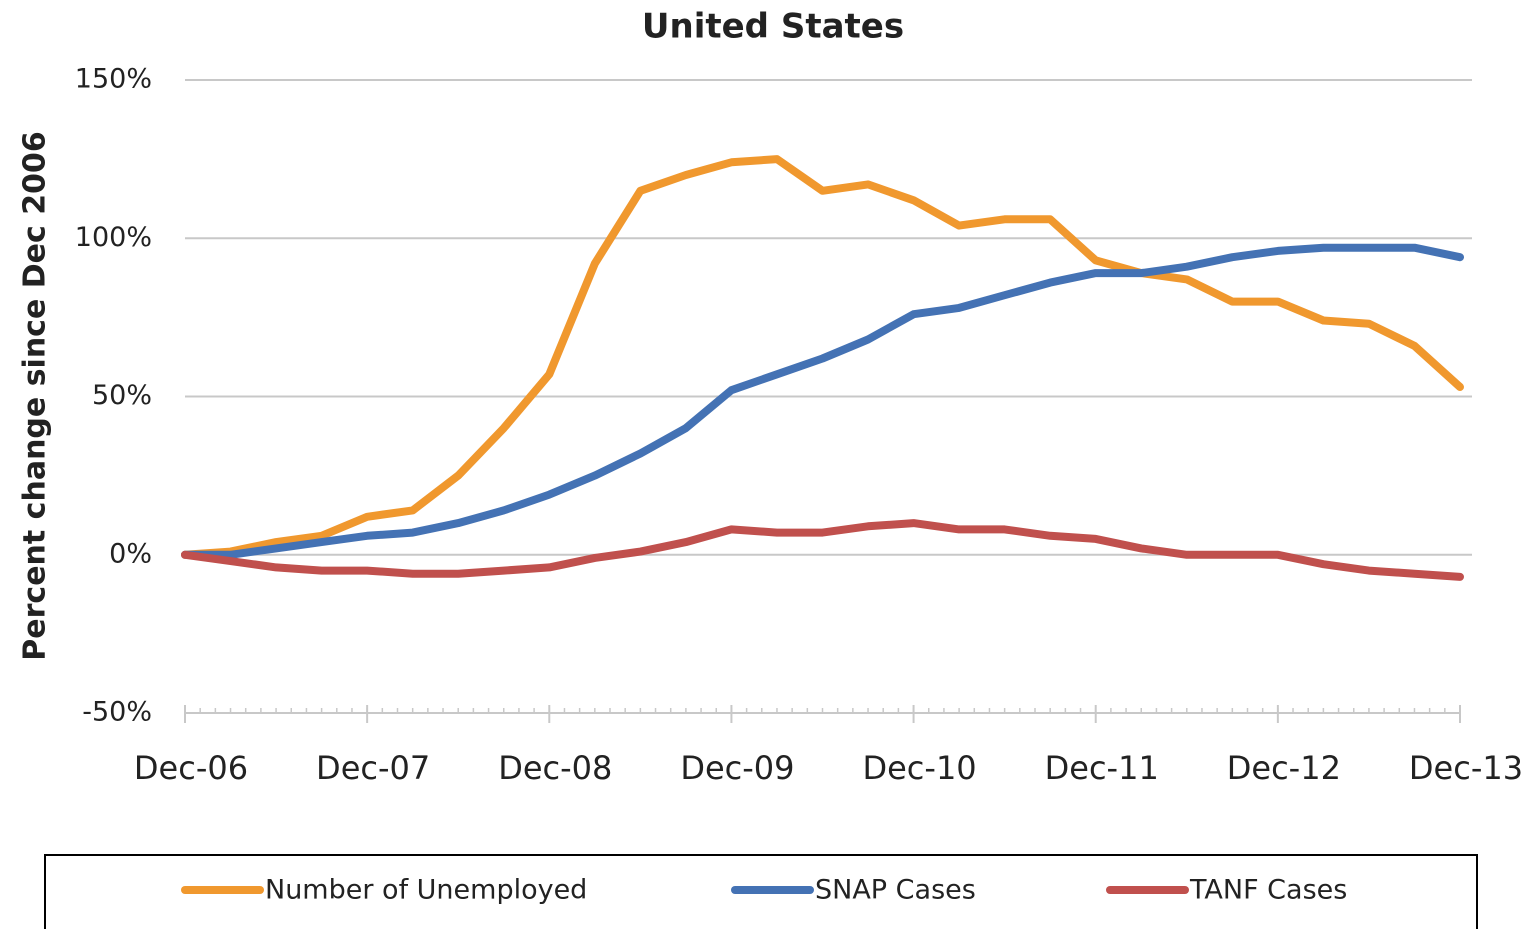 Image resolution: width=1532 pixels, height=929 pixels. Describe the element at coordinates (919, 768) in the screenshot. I see `x-tick-label: Dec-10` at that location.